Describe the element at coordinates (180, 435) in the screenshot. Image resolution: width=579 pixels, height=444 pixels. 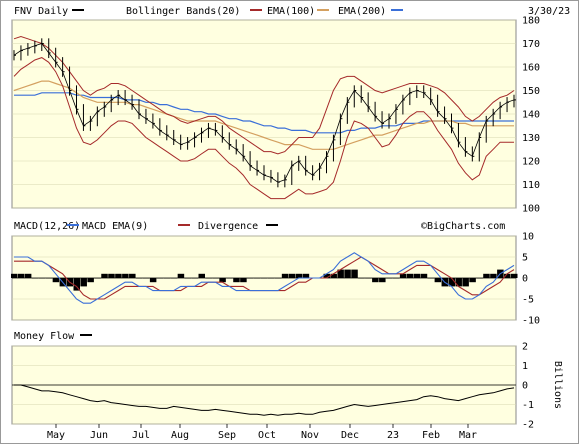
I see `x-tick-label: Aug` at that location.